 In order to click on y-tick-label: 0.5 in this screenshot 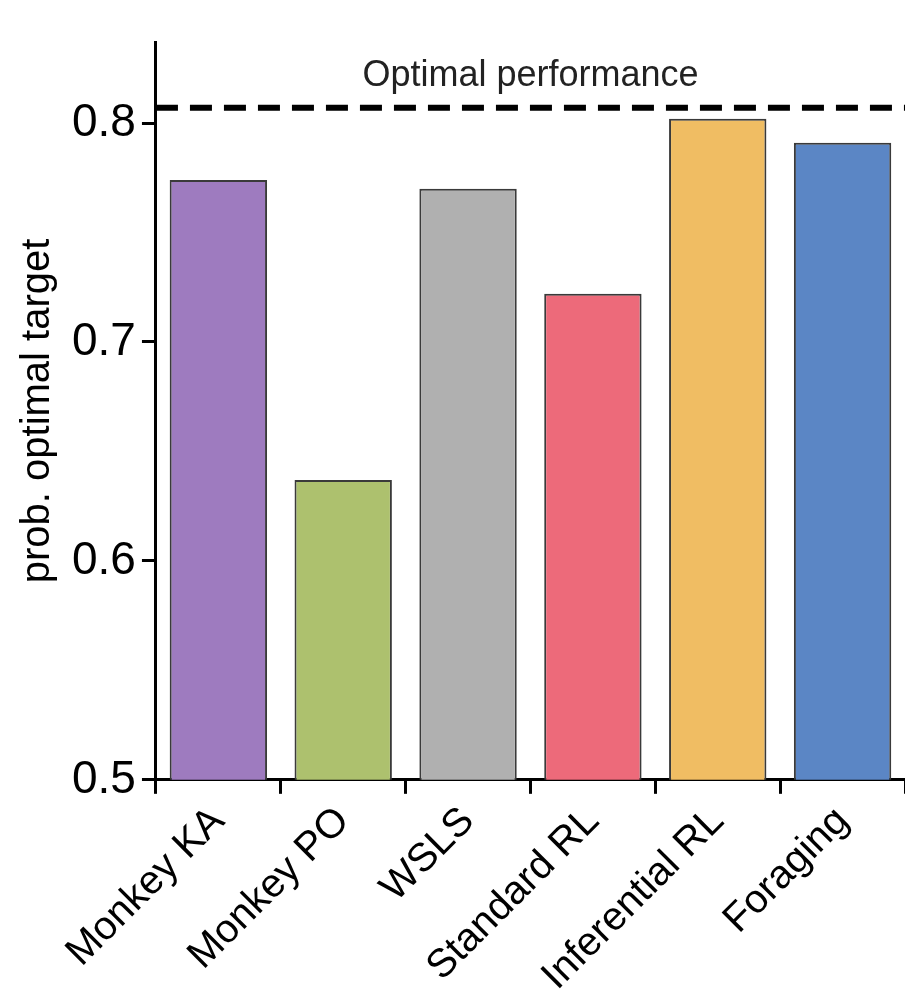, I will do `click(103, 776)`.